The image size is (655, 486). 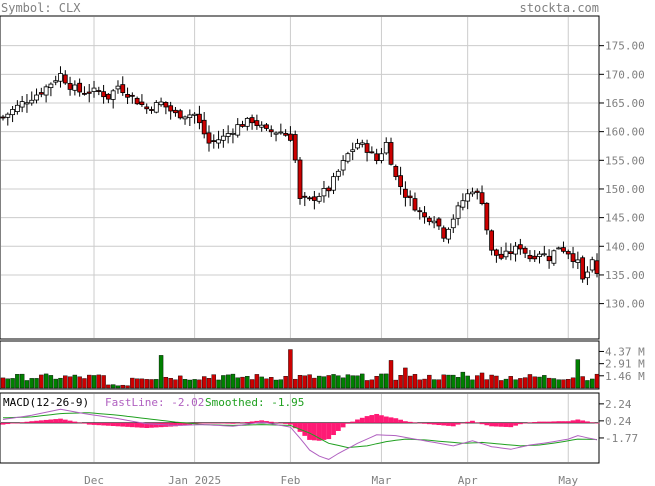 What do you see at coordinates (625, 103) in the screenshot?
I see `price-tick-label: 165.00` at bounding box center [625, 103].